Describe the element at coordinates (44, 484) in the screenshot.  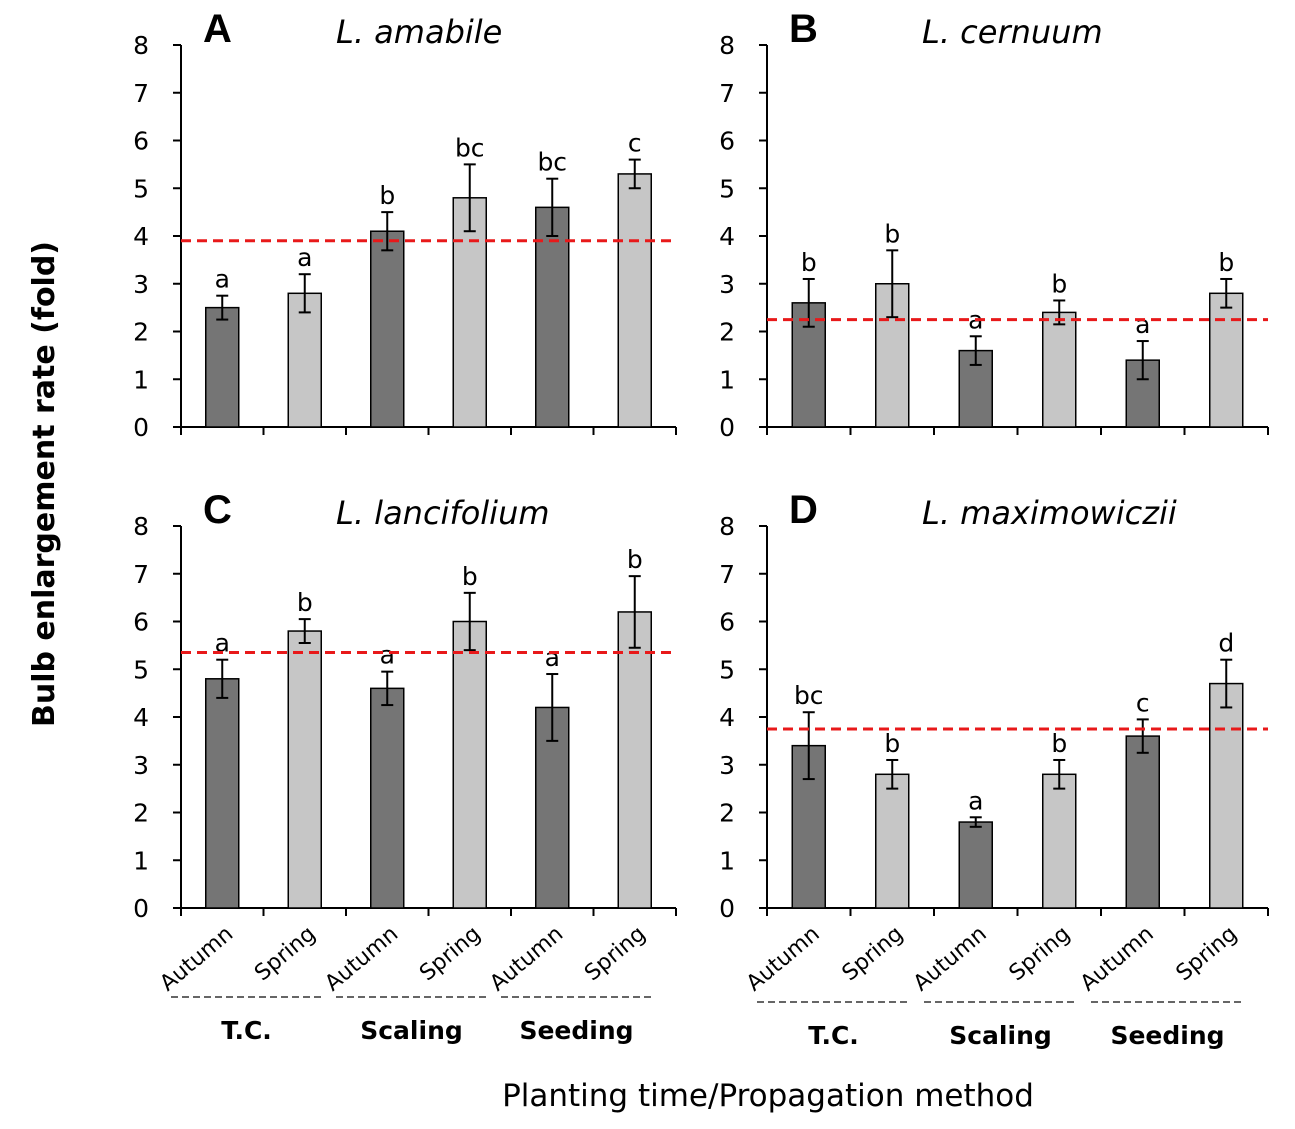
I see `y-axis-label: Bulb enlargement rate (fold)` at that location.